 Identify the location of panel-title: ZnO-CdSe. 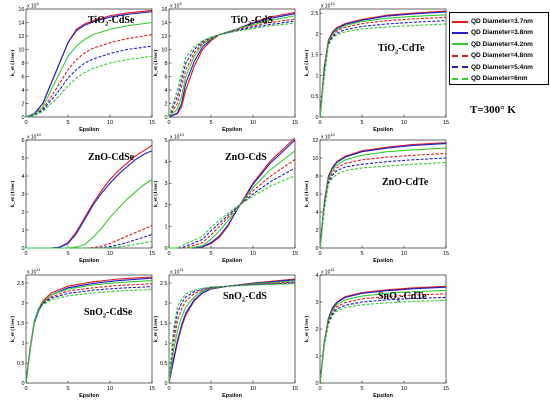
(111, 157).